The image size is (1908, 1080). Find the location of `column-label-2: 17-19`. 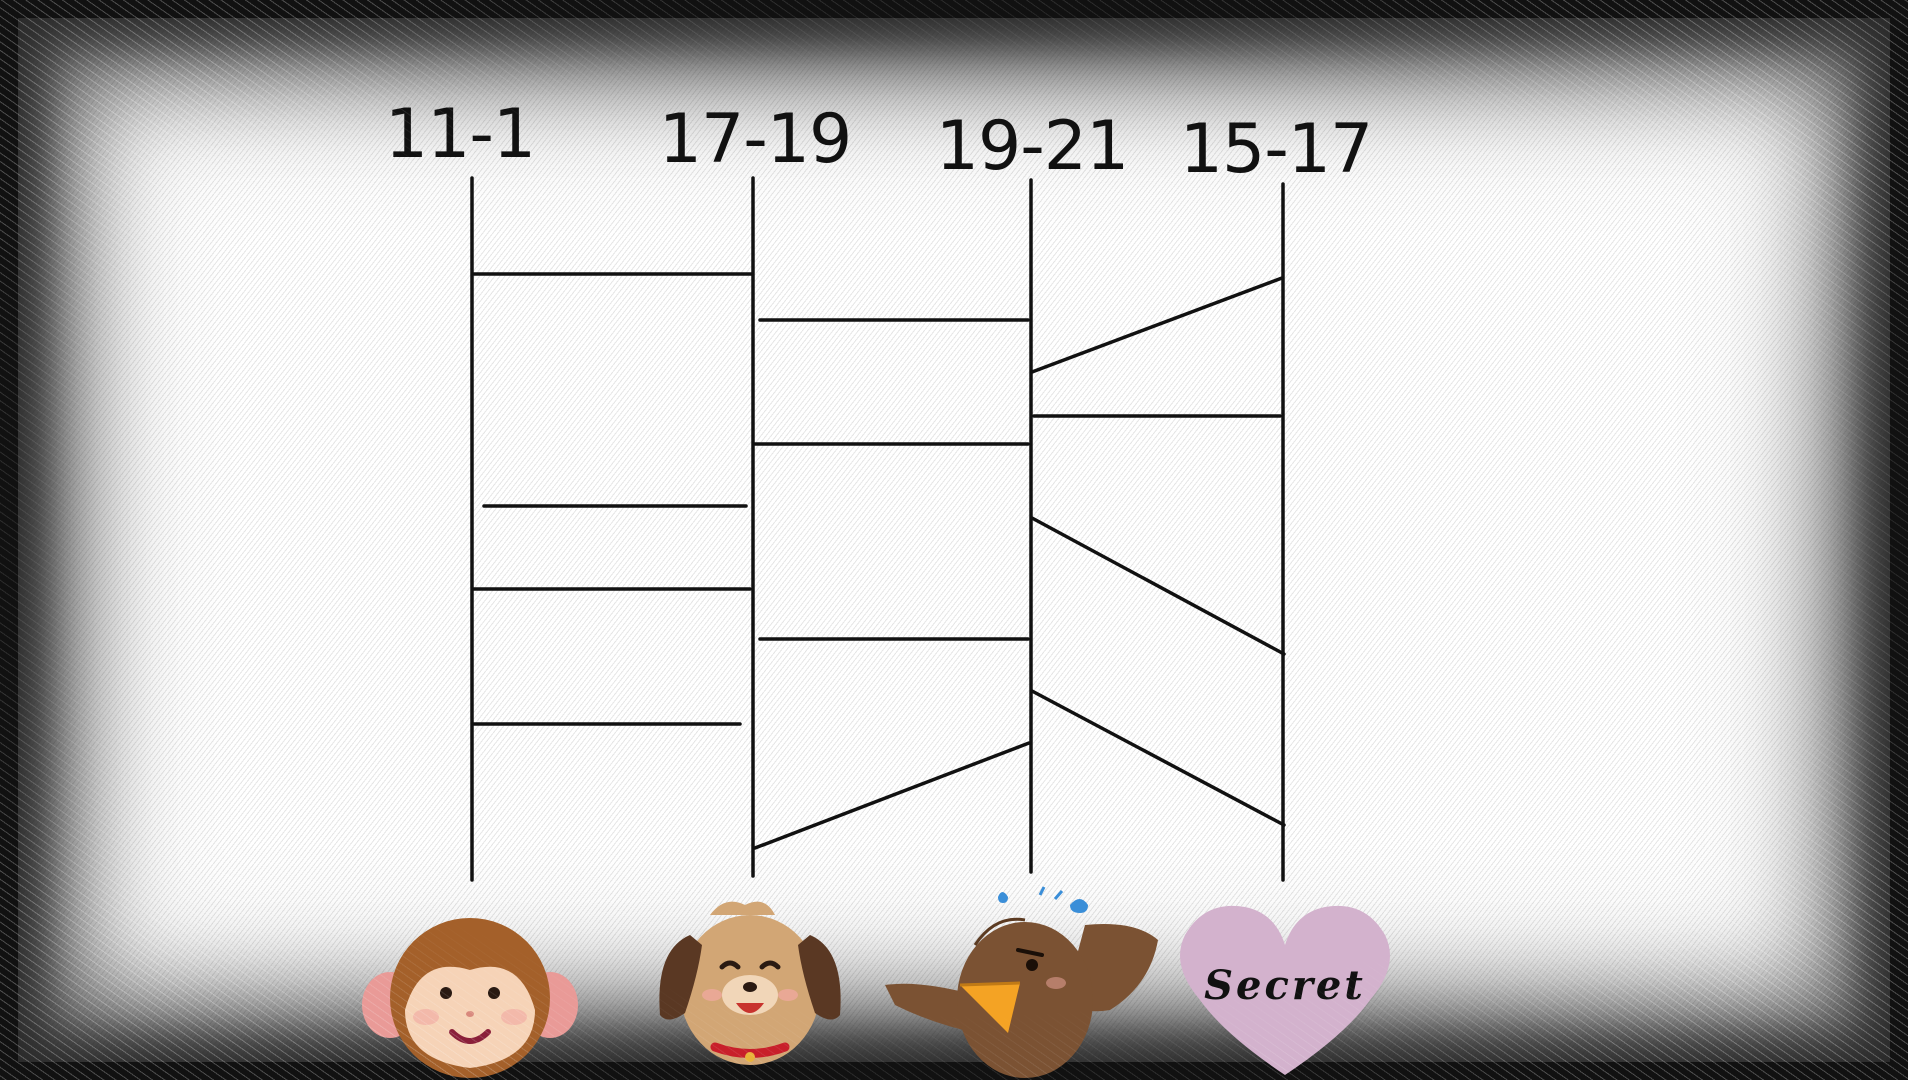

column-label-2: 17-19 is located at coordinates (755, 139).